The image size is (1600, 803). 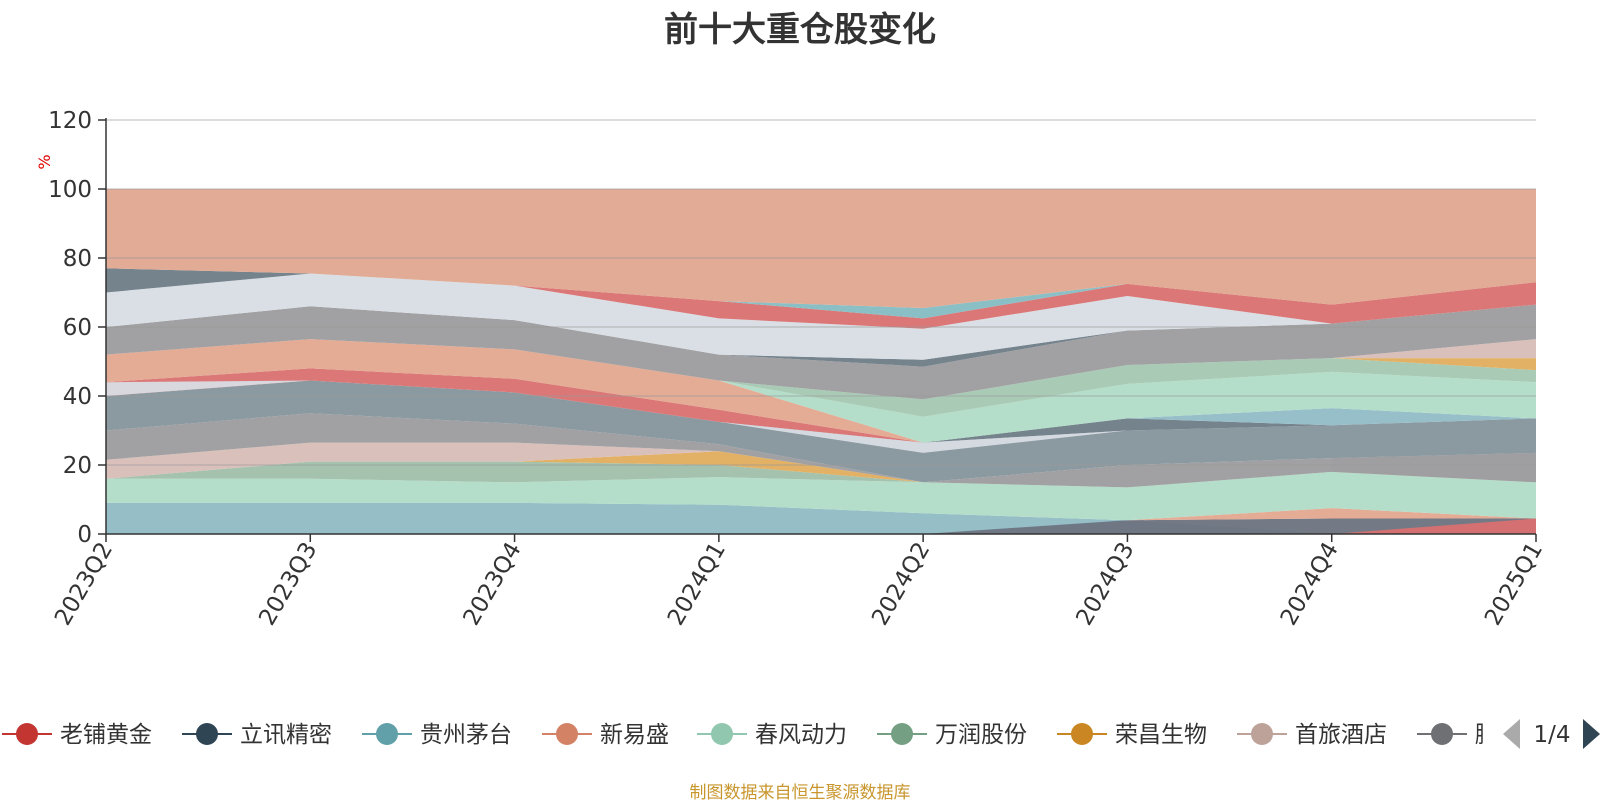 What do you see at coordinates (70, 121) in the screenshot?
I see `y-tick-label: 120` at bounding box center [70, 121].